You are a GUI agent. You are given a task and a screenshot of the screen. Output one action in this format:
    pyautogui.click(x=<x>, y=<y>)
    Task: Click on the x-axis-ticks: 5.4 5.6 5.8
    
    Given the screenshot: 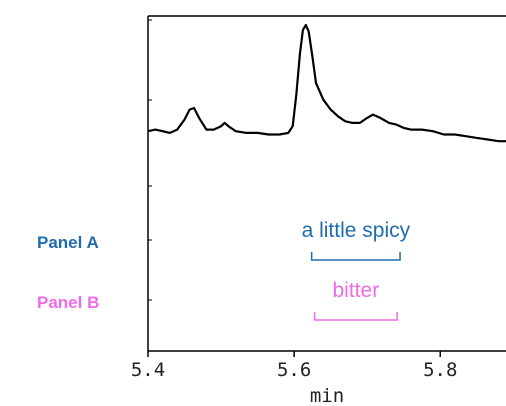 What is the action you would take?
    pyautogui.click(x=294, y=366)
    